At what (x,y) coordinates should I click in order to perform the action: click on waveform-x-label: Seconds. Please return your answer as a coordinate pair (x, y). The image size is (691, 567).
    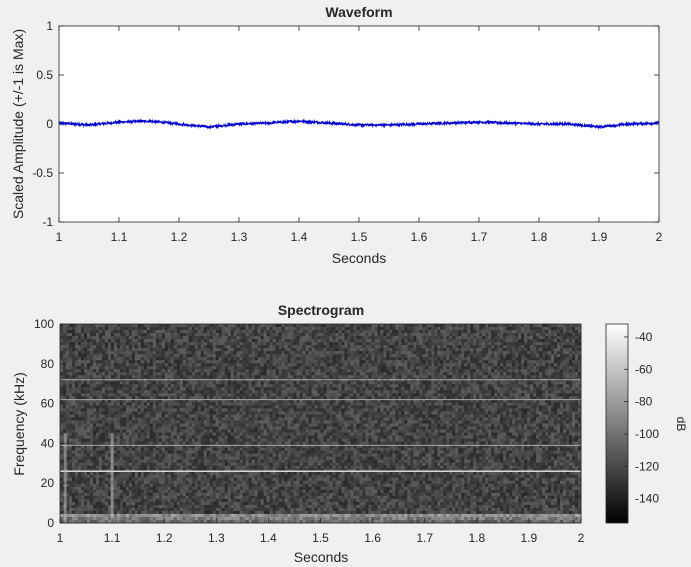
    Looking at the image, I should click on (359, 258).